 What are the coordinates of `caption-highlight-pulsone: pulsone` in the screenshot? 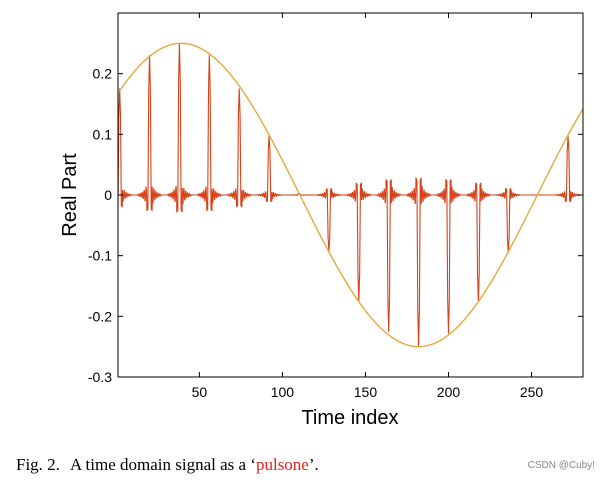 It's located at (282, 464).